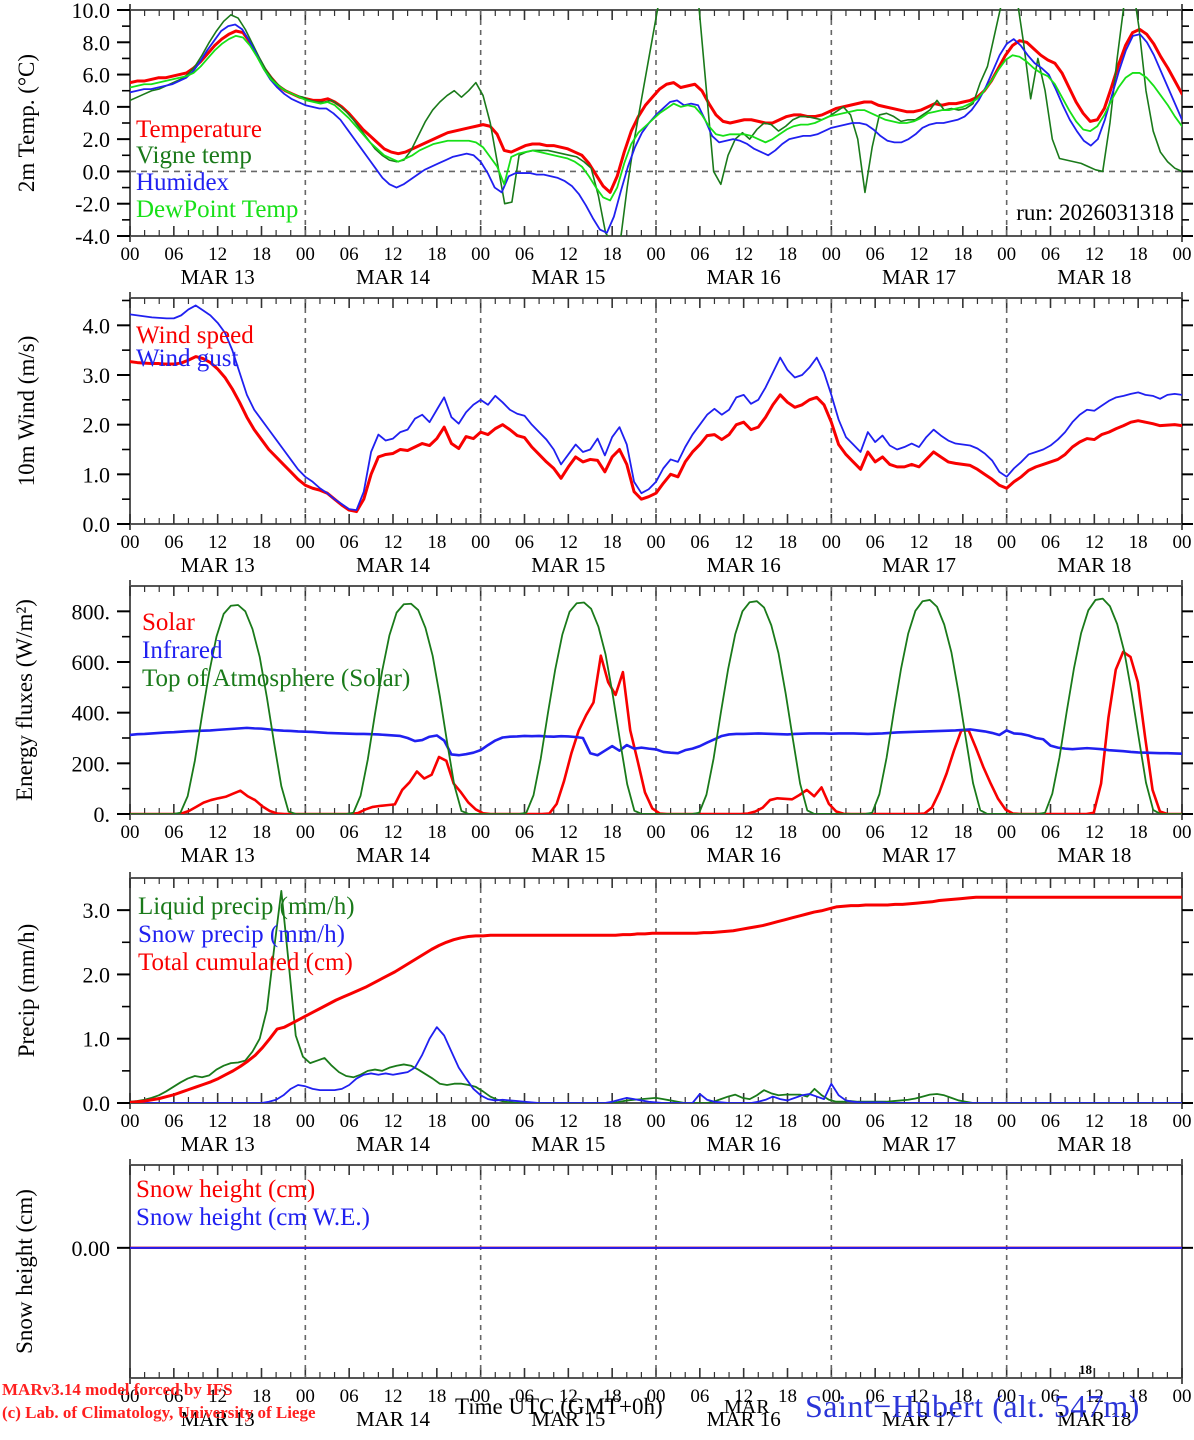  I want to click on x-day-label: MAR 16, so click(744, 1143).